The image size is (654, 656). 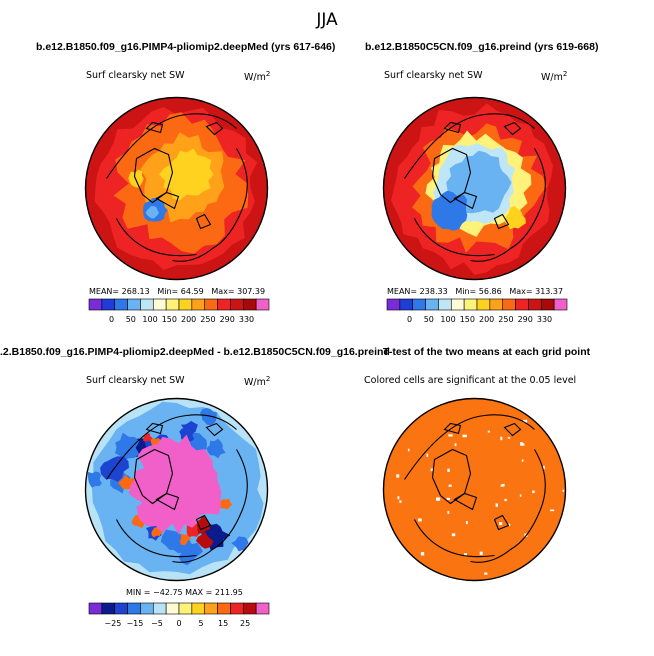 I want to click on p1-cb-tick-label: 150, so click(x=169, y=319).